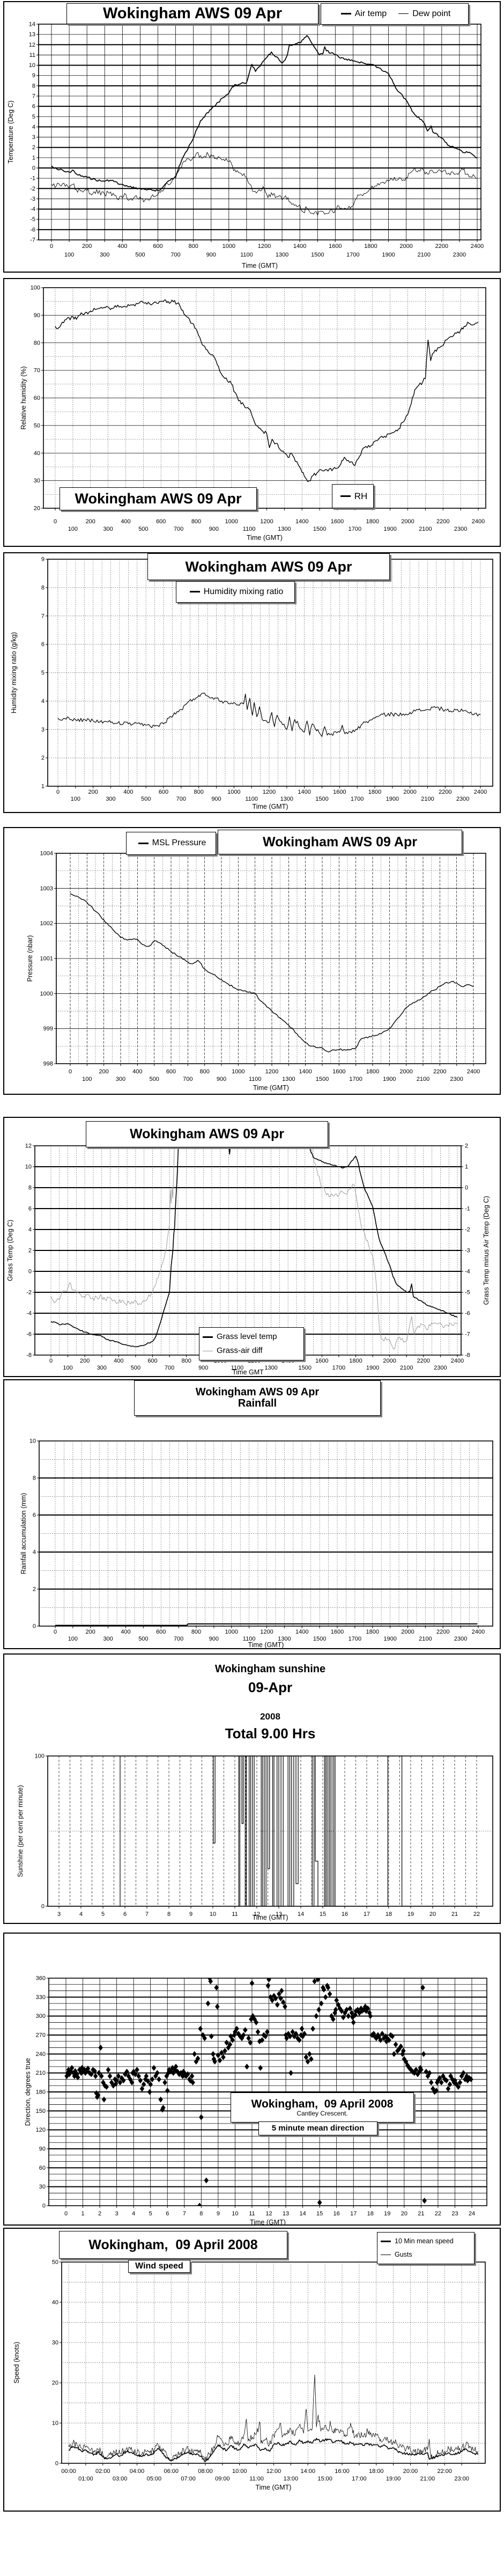 The width and height of the screenshot is (504, 2576). What do you see at coordinates (16, 2363) in the screenshot?
I see `svg-text: Speed (knots)` at bounding box center [16, 2363].